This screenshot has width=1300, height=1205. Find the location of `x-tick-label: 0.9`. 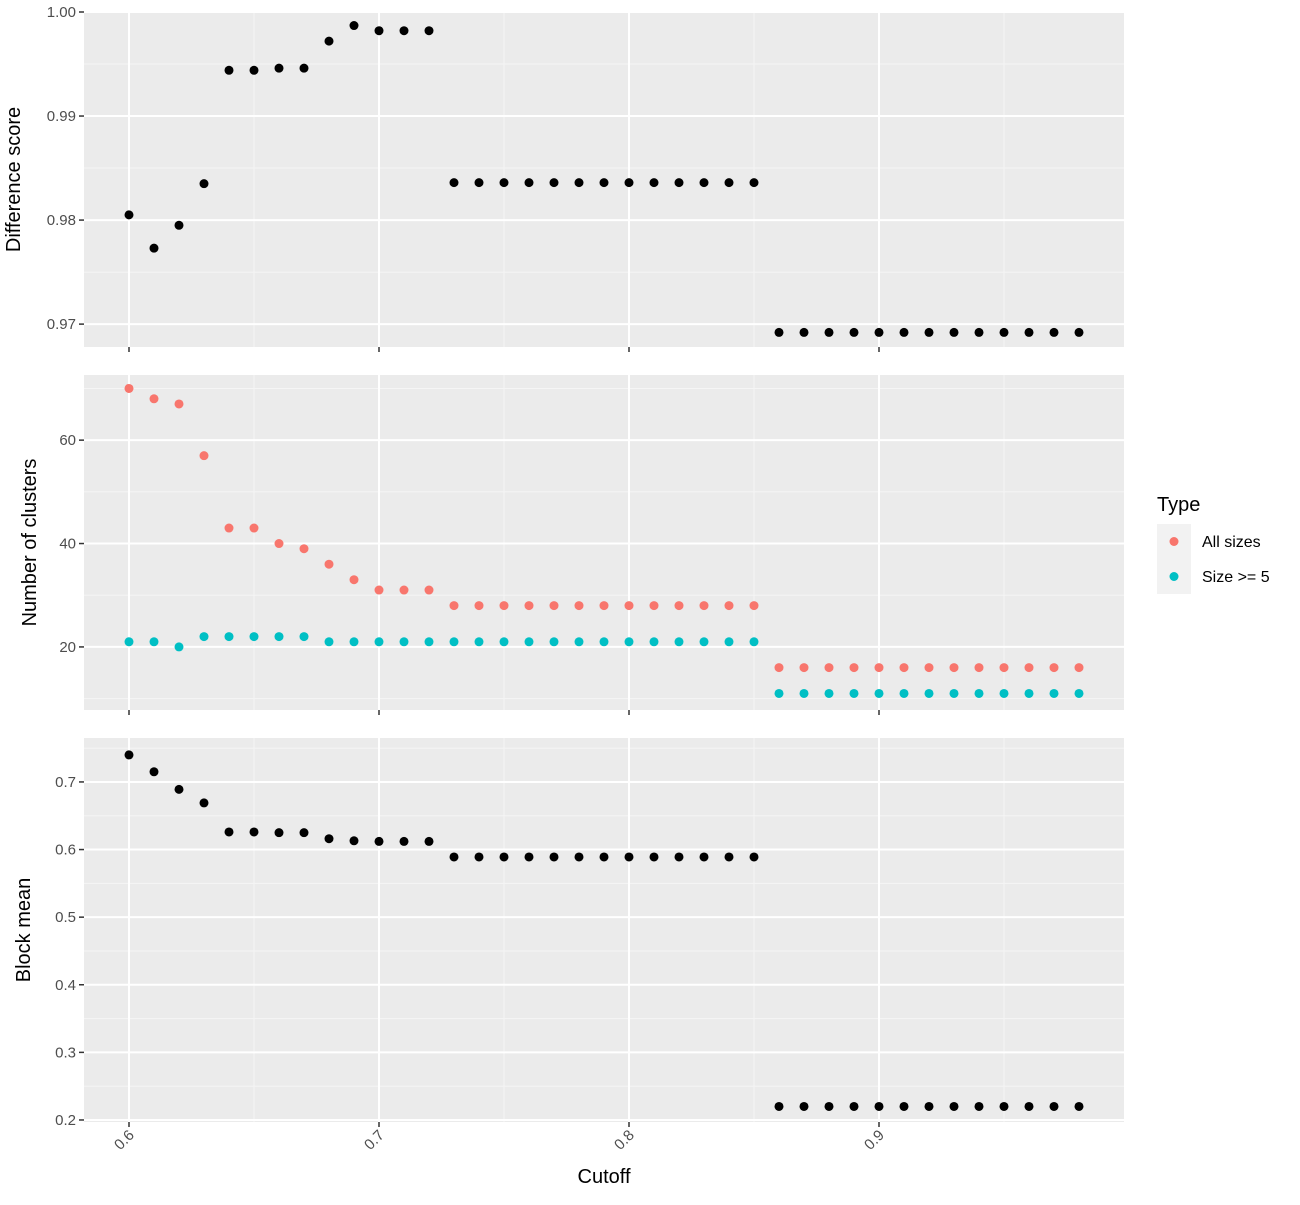

x-tick-label: 0.9 is located at coordinates (874, 1140).